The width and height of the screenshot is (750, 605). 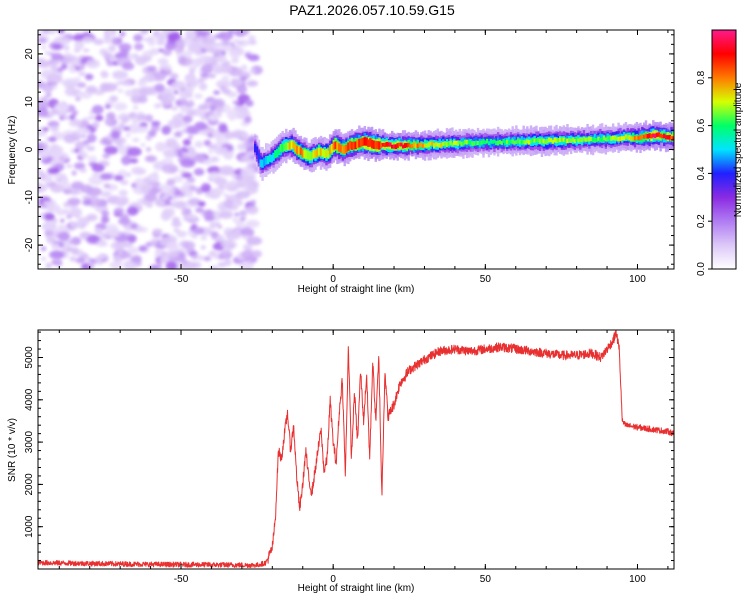 I want to click on spectrogram-y-axis-label: Frequency (Hz), so click(x=12, y=150).